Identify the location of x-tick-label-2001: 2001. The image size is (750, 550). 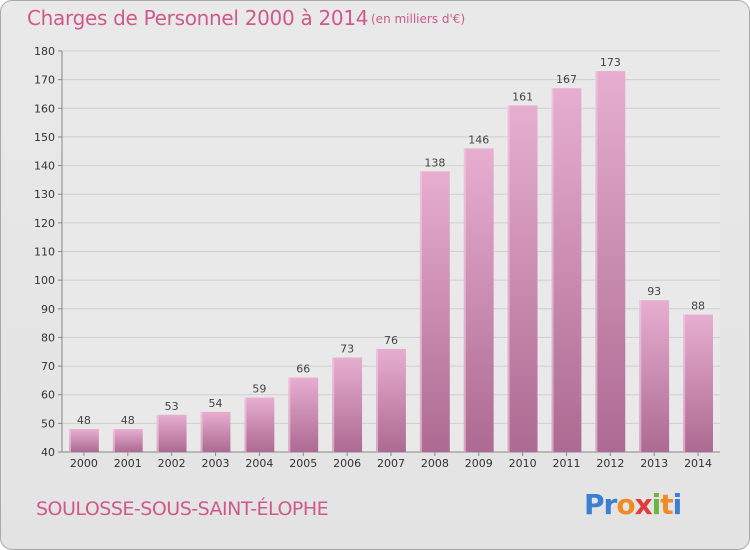
(128, 463).